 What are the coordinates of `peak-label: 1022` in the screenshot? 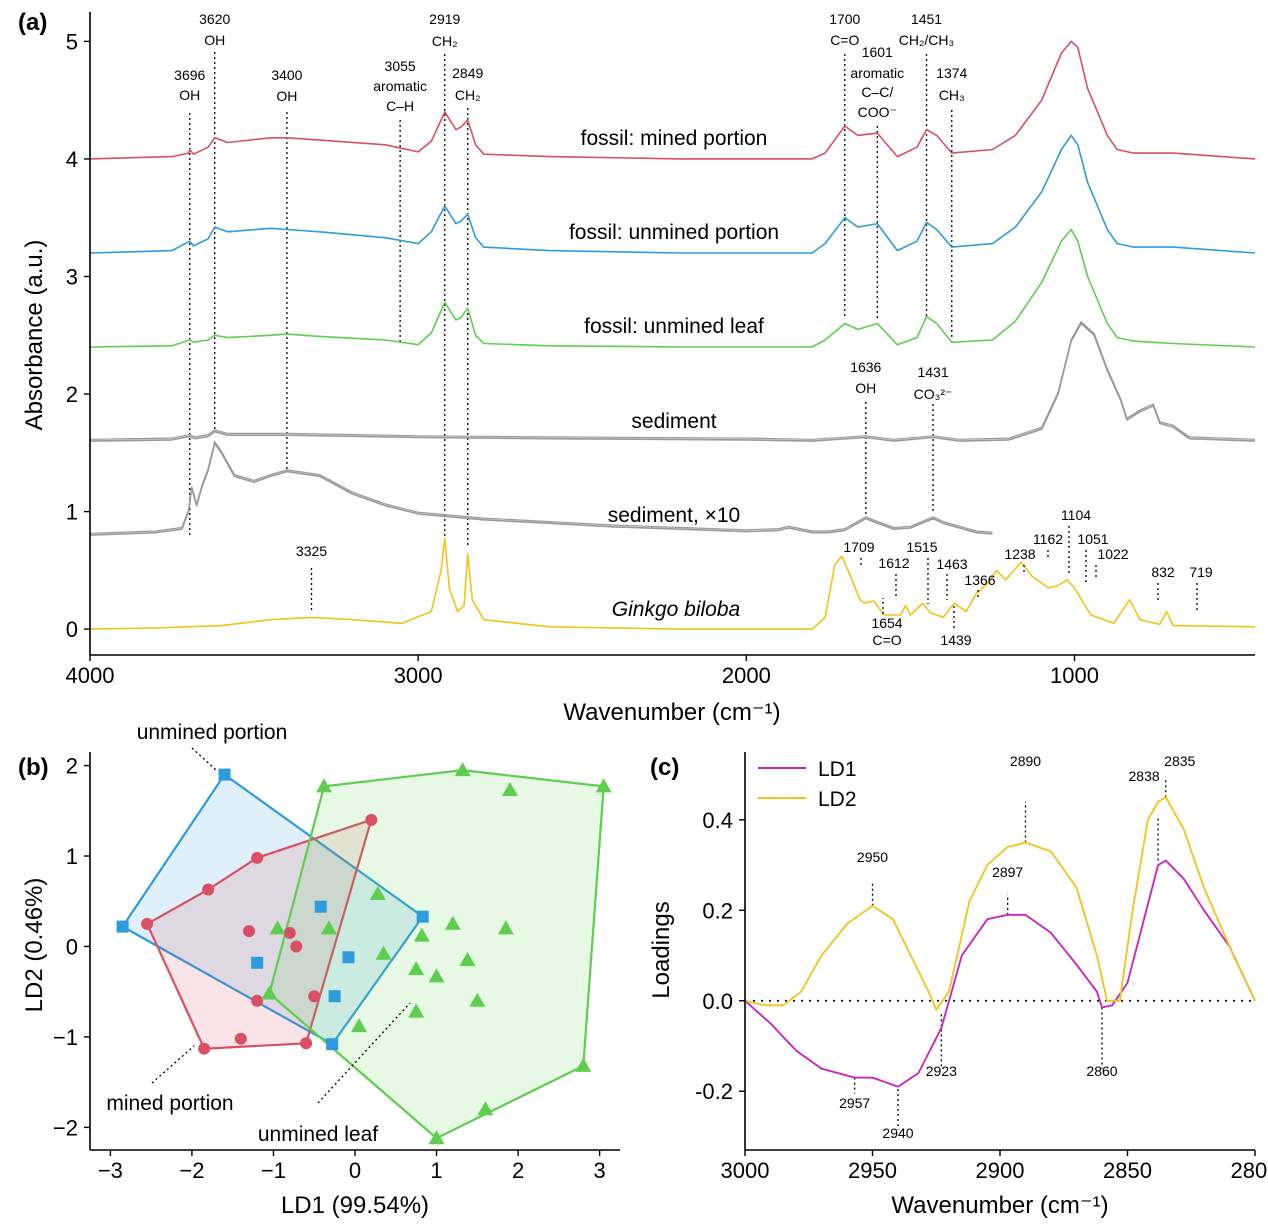 It's located at (1112, 554).